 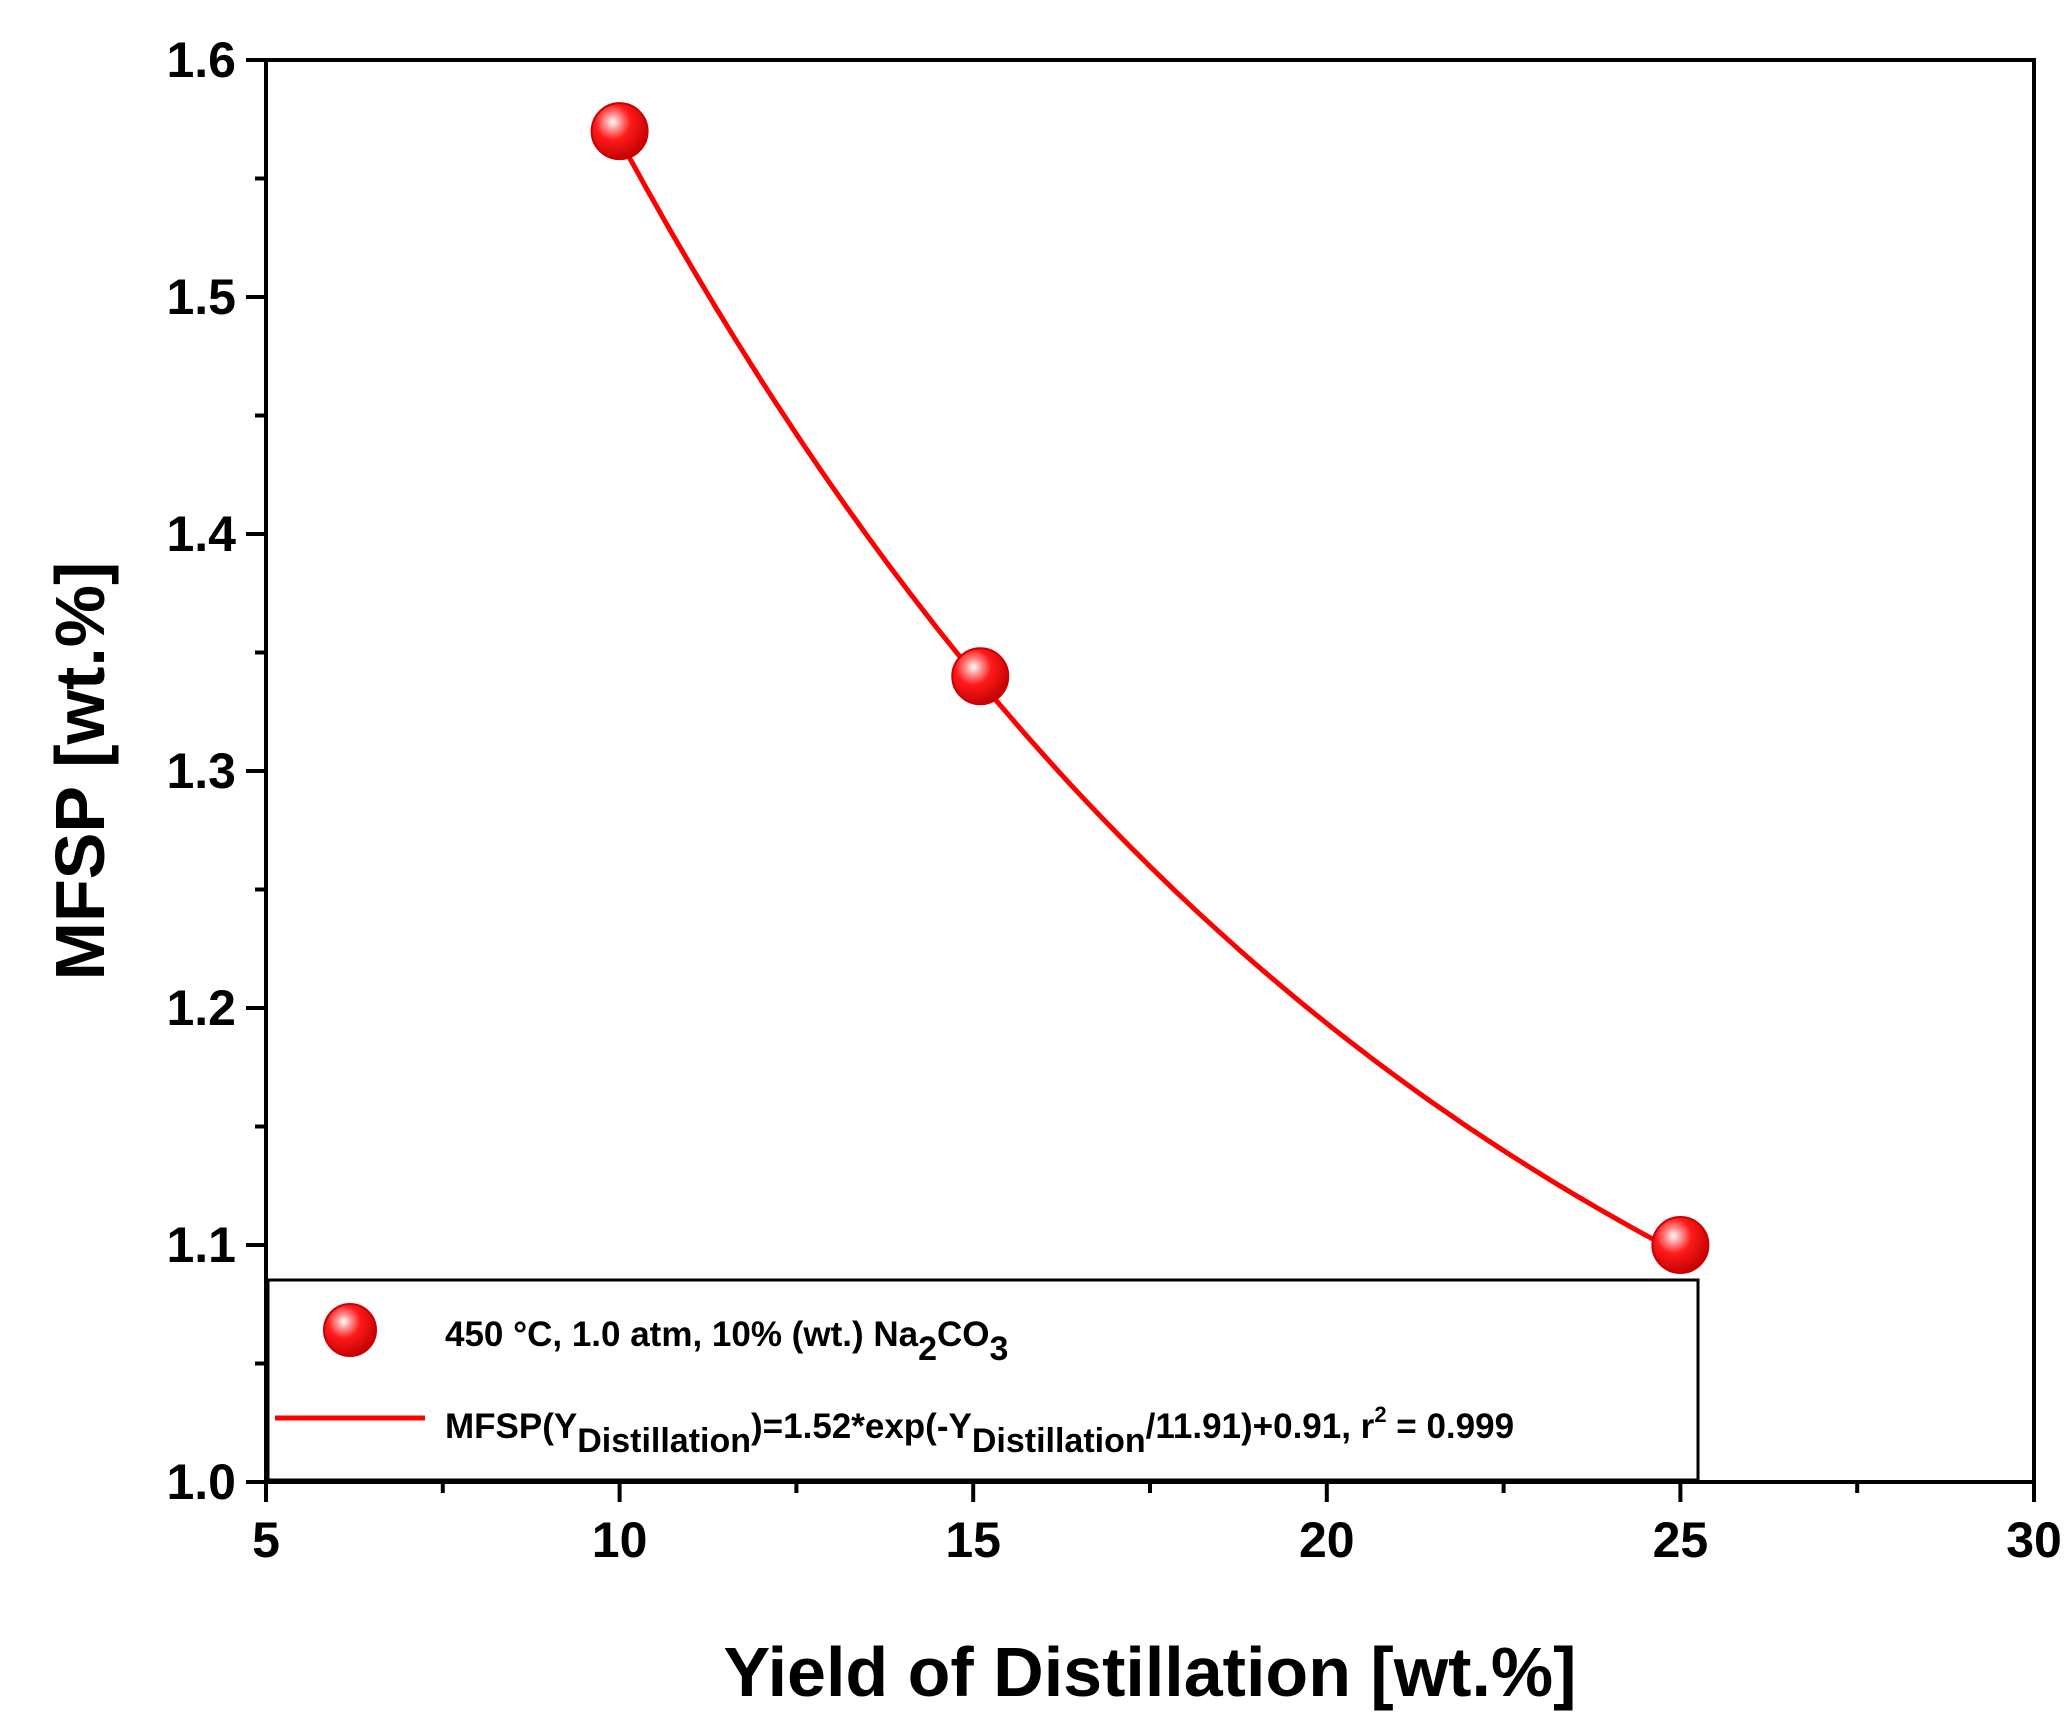 What do you see at coordinates (201, 60) in the screenshot?
I see `y-tick-label: 1.6` at bounding box center [201, 60].